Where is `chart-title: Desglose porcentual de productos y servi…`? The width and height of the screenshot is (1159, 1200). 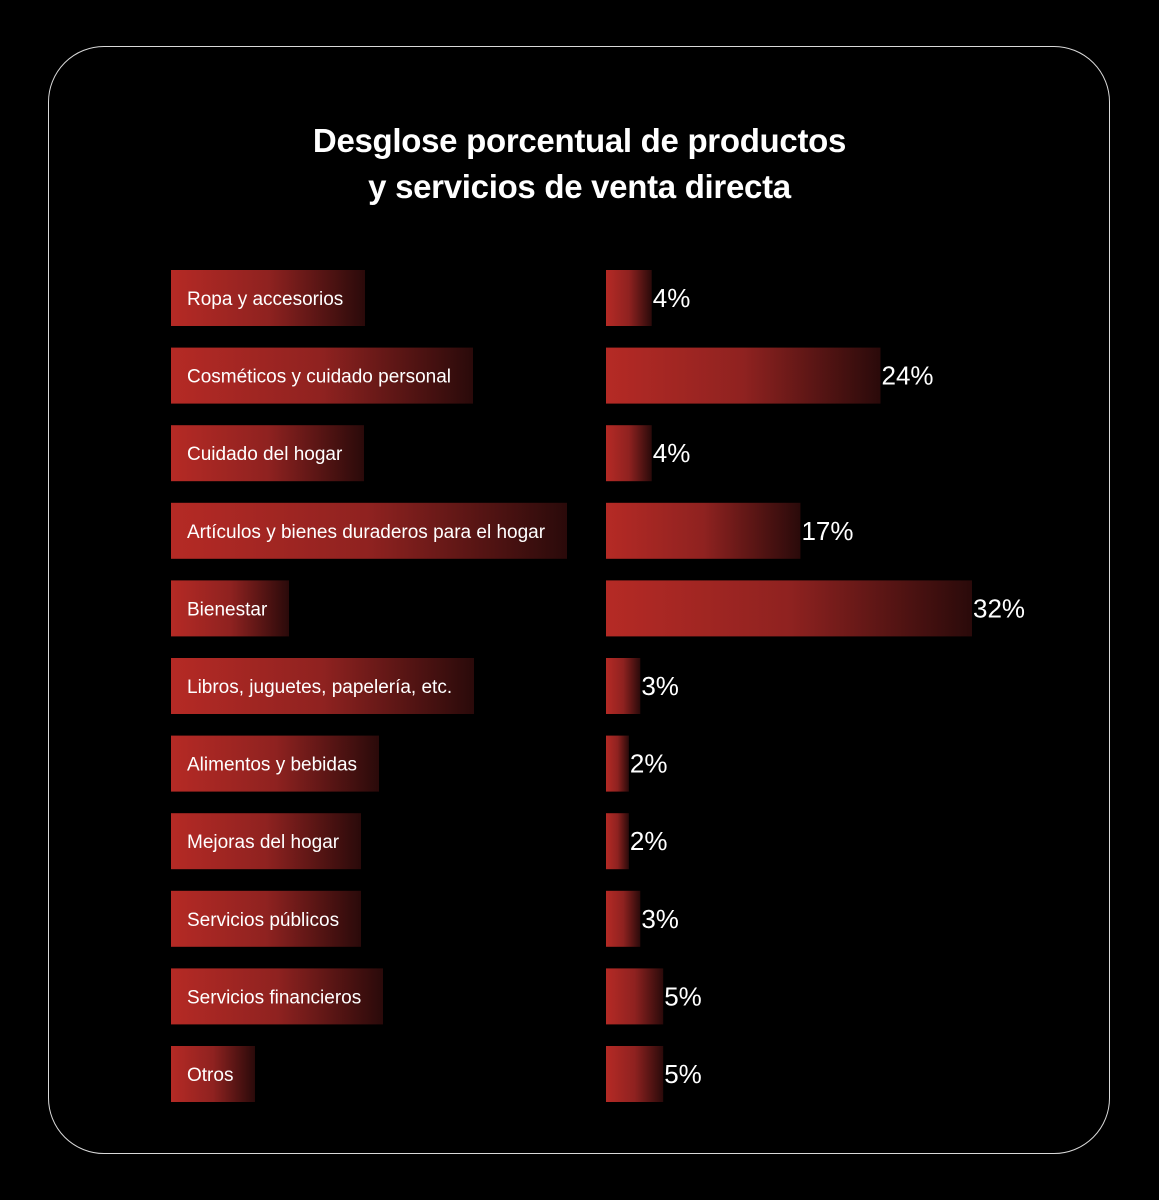 chart-title: Desglose porcentual de productos y servi… is located at coordinates (579, 164).